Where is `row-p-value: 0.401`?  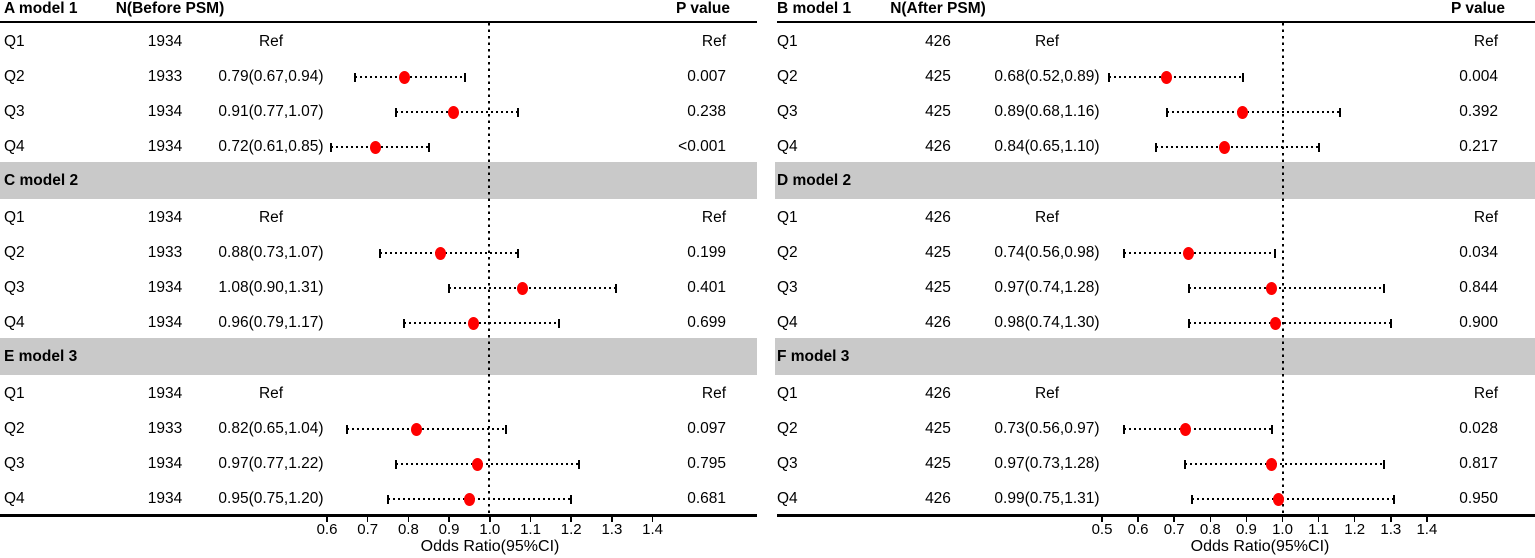
row-p-value: 0.401 is located at coordinates (706, 287).